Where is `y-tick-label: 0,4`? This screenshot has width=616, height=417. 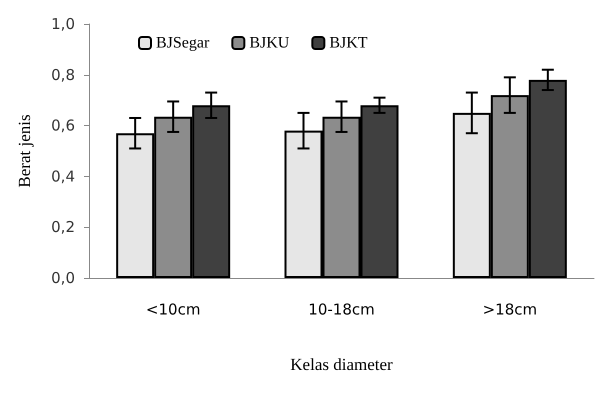
y-tick-label: 0,4 is located at coordinates (63, 176).